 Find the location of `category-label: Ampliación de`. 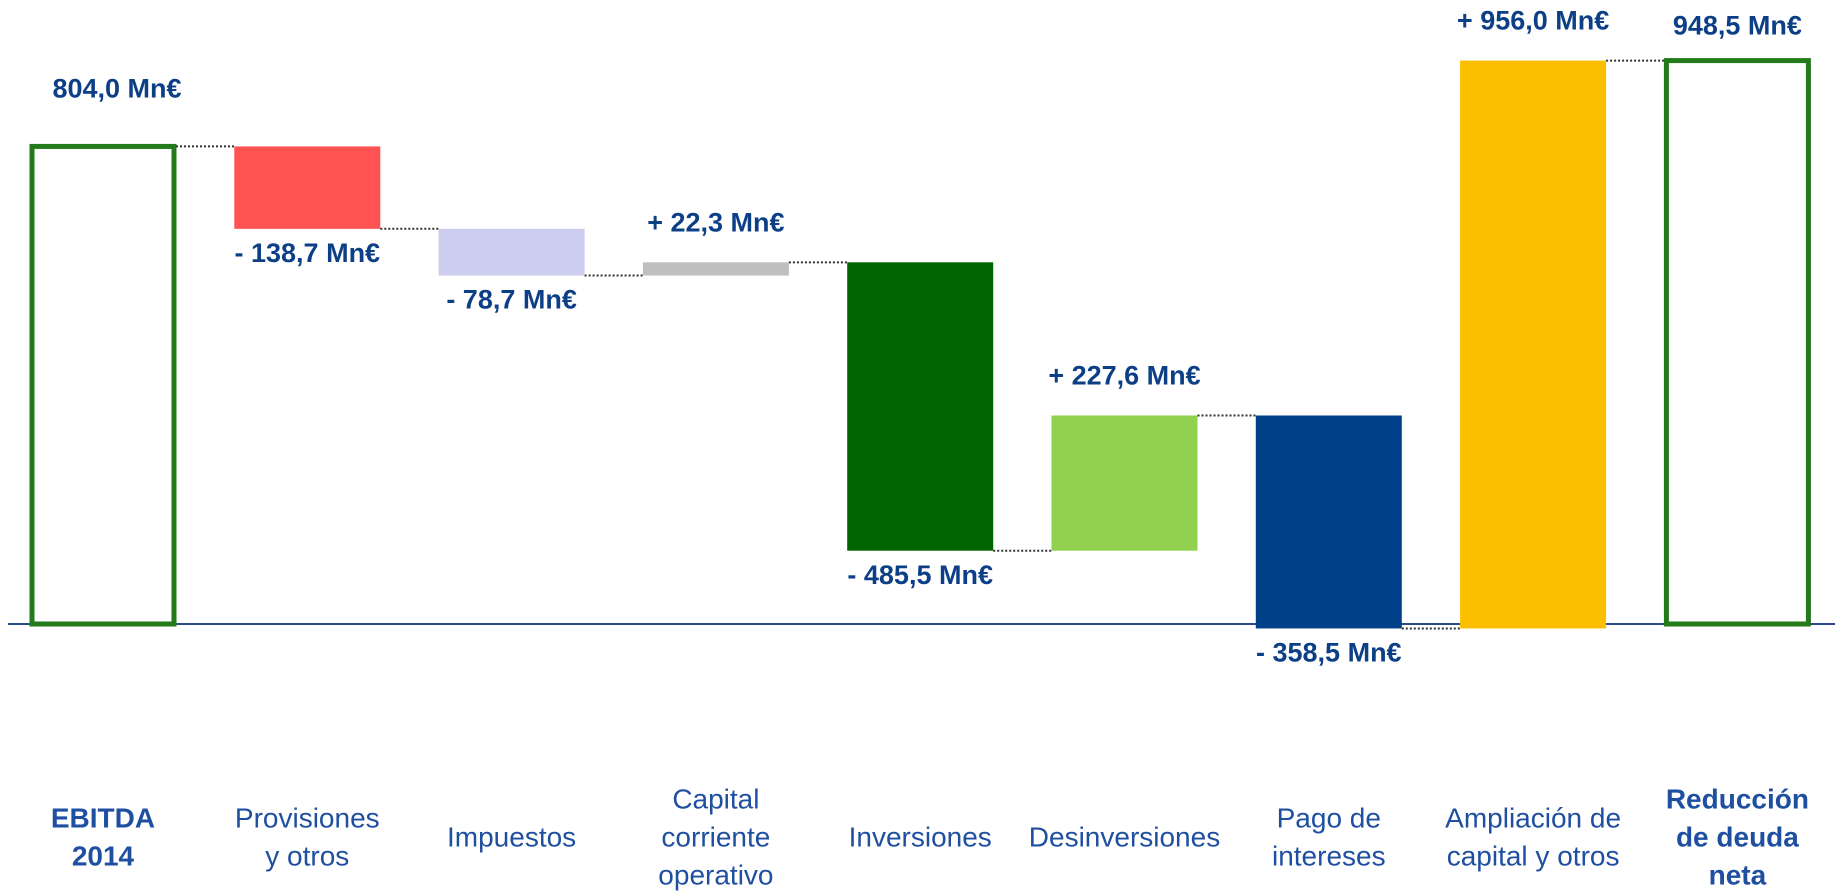

category-label: Ampliación de is located at coordinates (1533, 817).